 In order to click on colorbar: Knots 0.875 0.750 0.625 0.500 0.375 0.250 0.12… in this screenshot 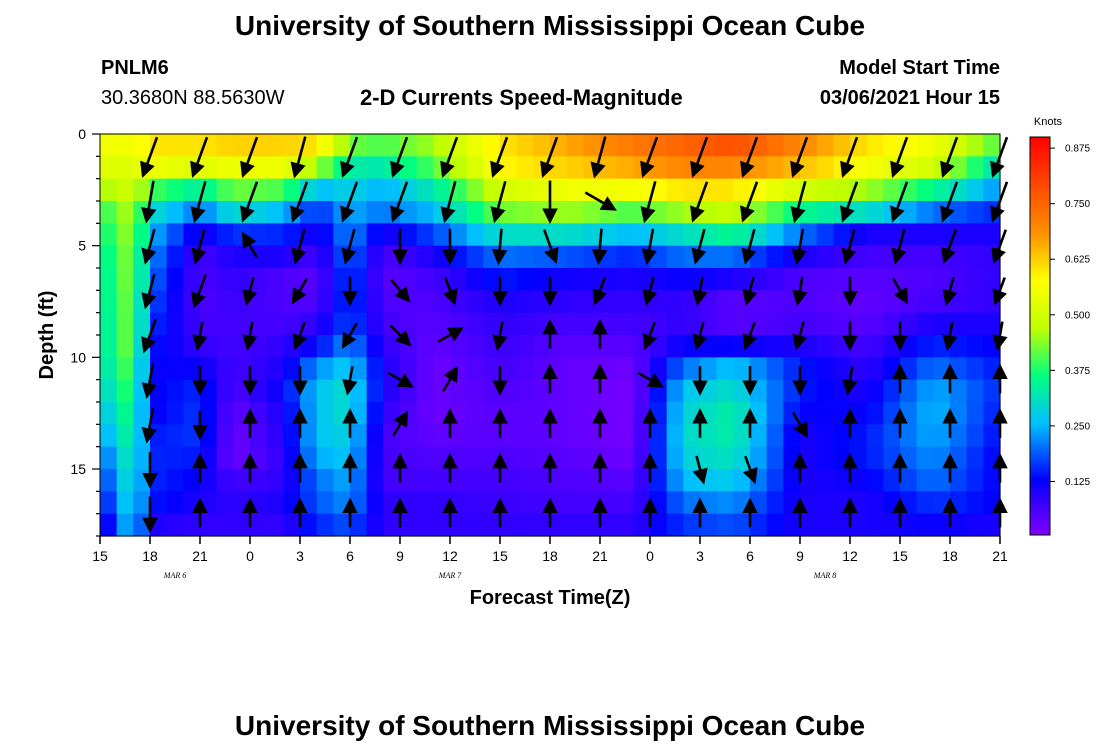, I will do `click(1059, 326)`.